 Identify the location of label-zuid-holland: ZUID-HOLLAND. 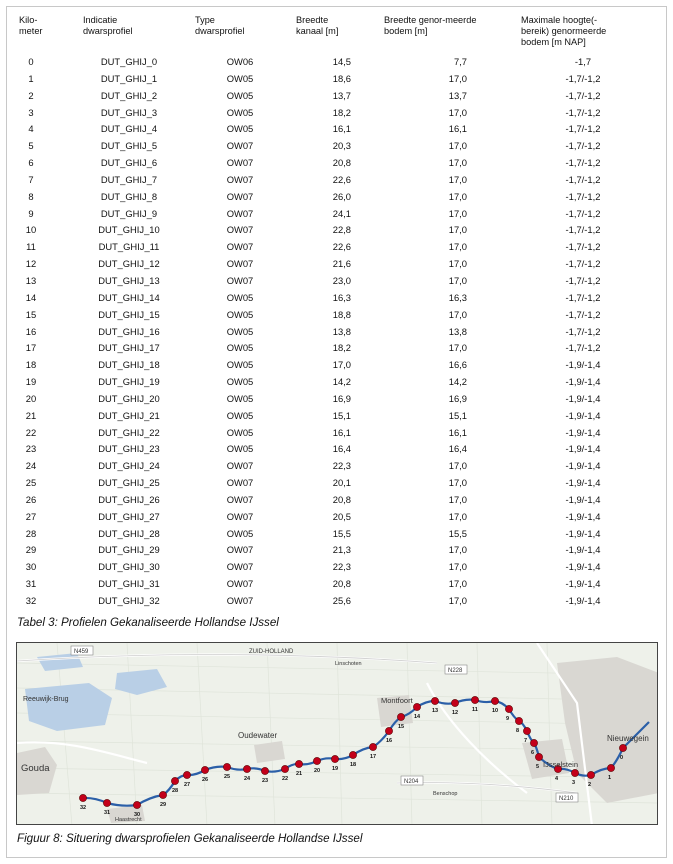
(271, 652).